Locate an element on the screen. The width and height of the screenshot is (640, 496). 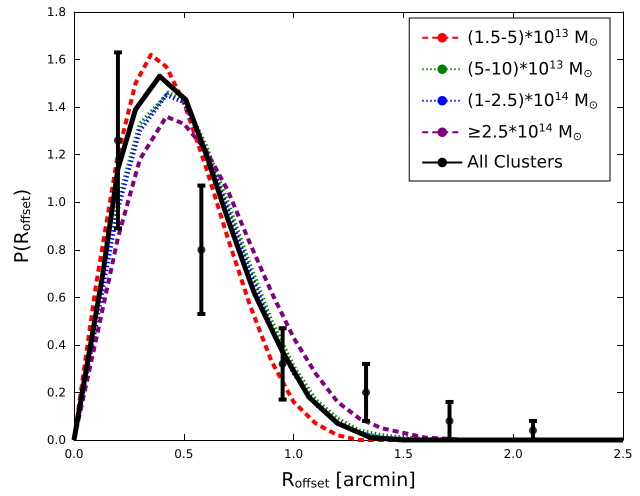
y-tick-label: 0.0 is located at coordinates (56, 440).